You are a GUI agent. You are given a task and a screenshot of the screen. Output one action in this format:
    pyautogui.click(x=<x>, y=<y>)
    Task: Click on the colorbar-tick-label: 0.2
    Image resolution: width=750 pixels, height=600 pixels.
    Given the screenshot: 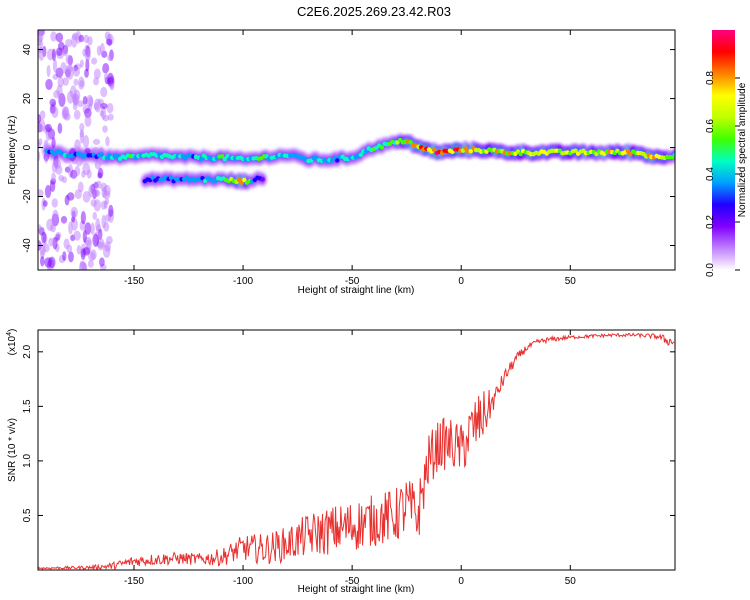 What is the action you would take?
    pyautogui.click(x=710, y=222)
    